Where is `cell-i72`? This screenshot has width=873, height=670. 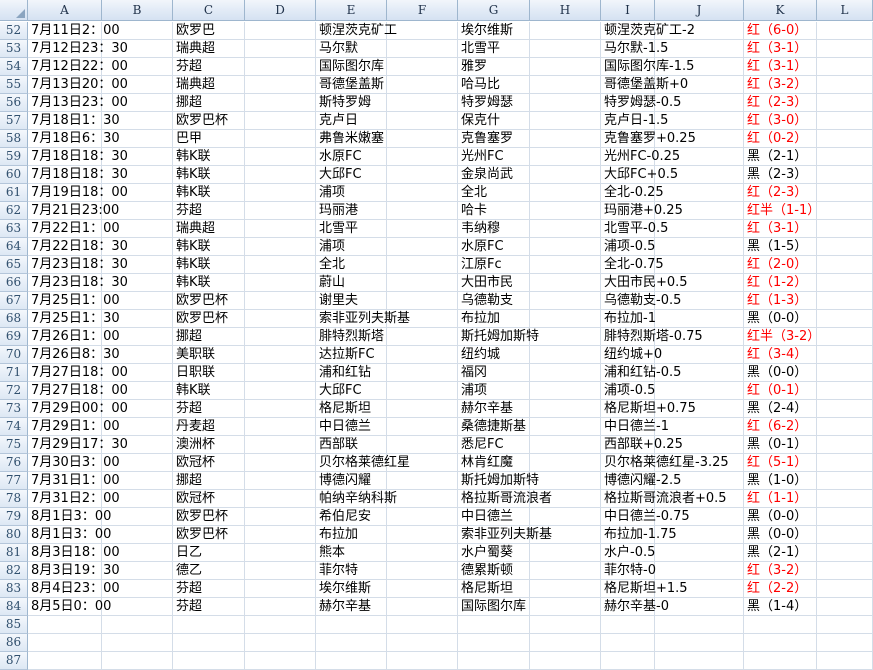 cell-i72 is located at coordinates (628, 391).